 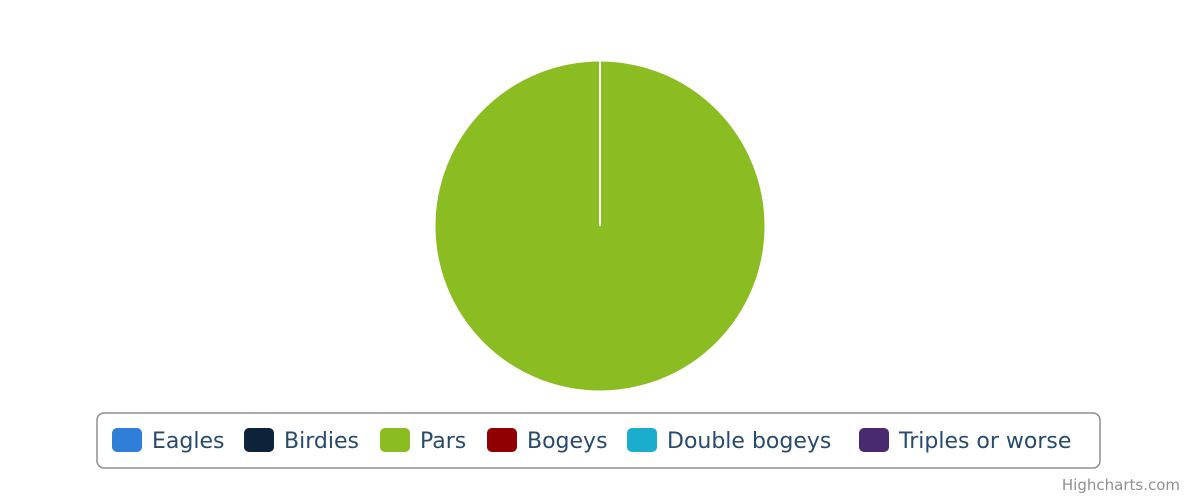 What do you see at coordinates (1121, 485) in the screenshot?
I see `credits-link: Highcharts.com` at bounding box center [1121, 485].